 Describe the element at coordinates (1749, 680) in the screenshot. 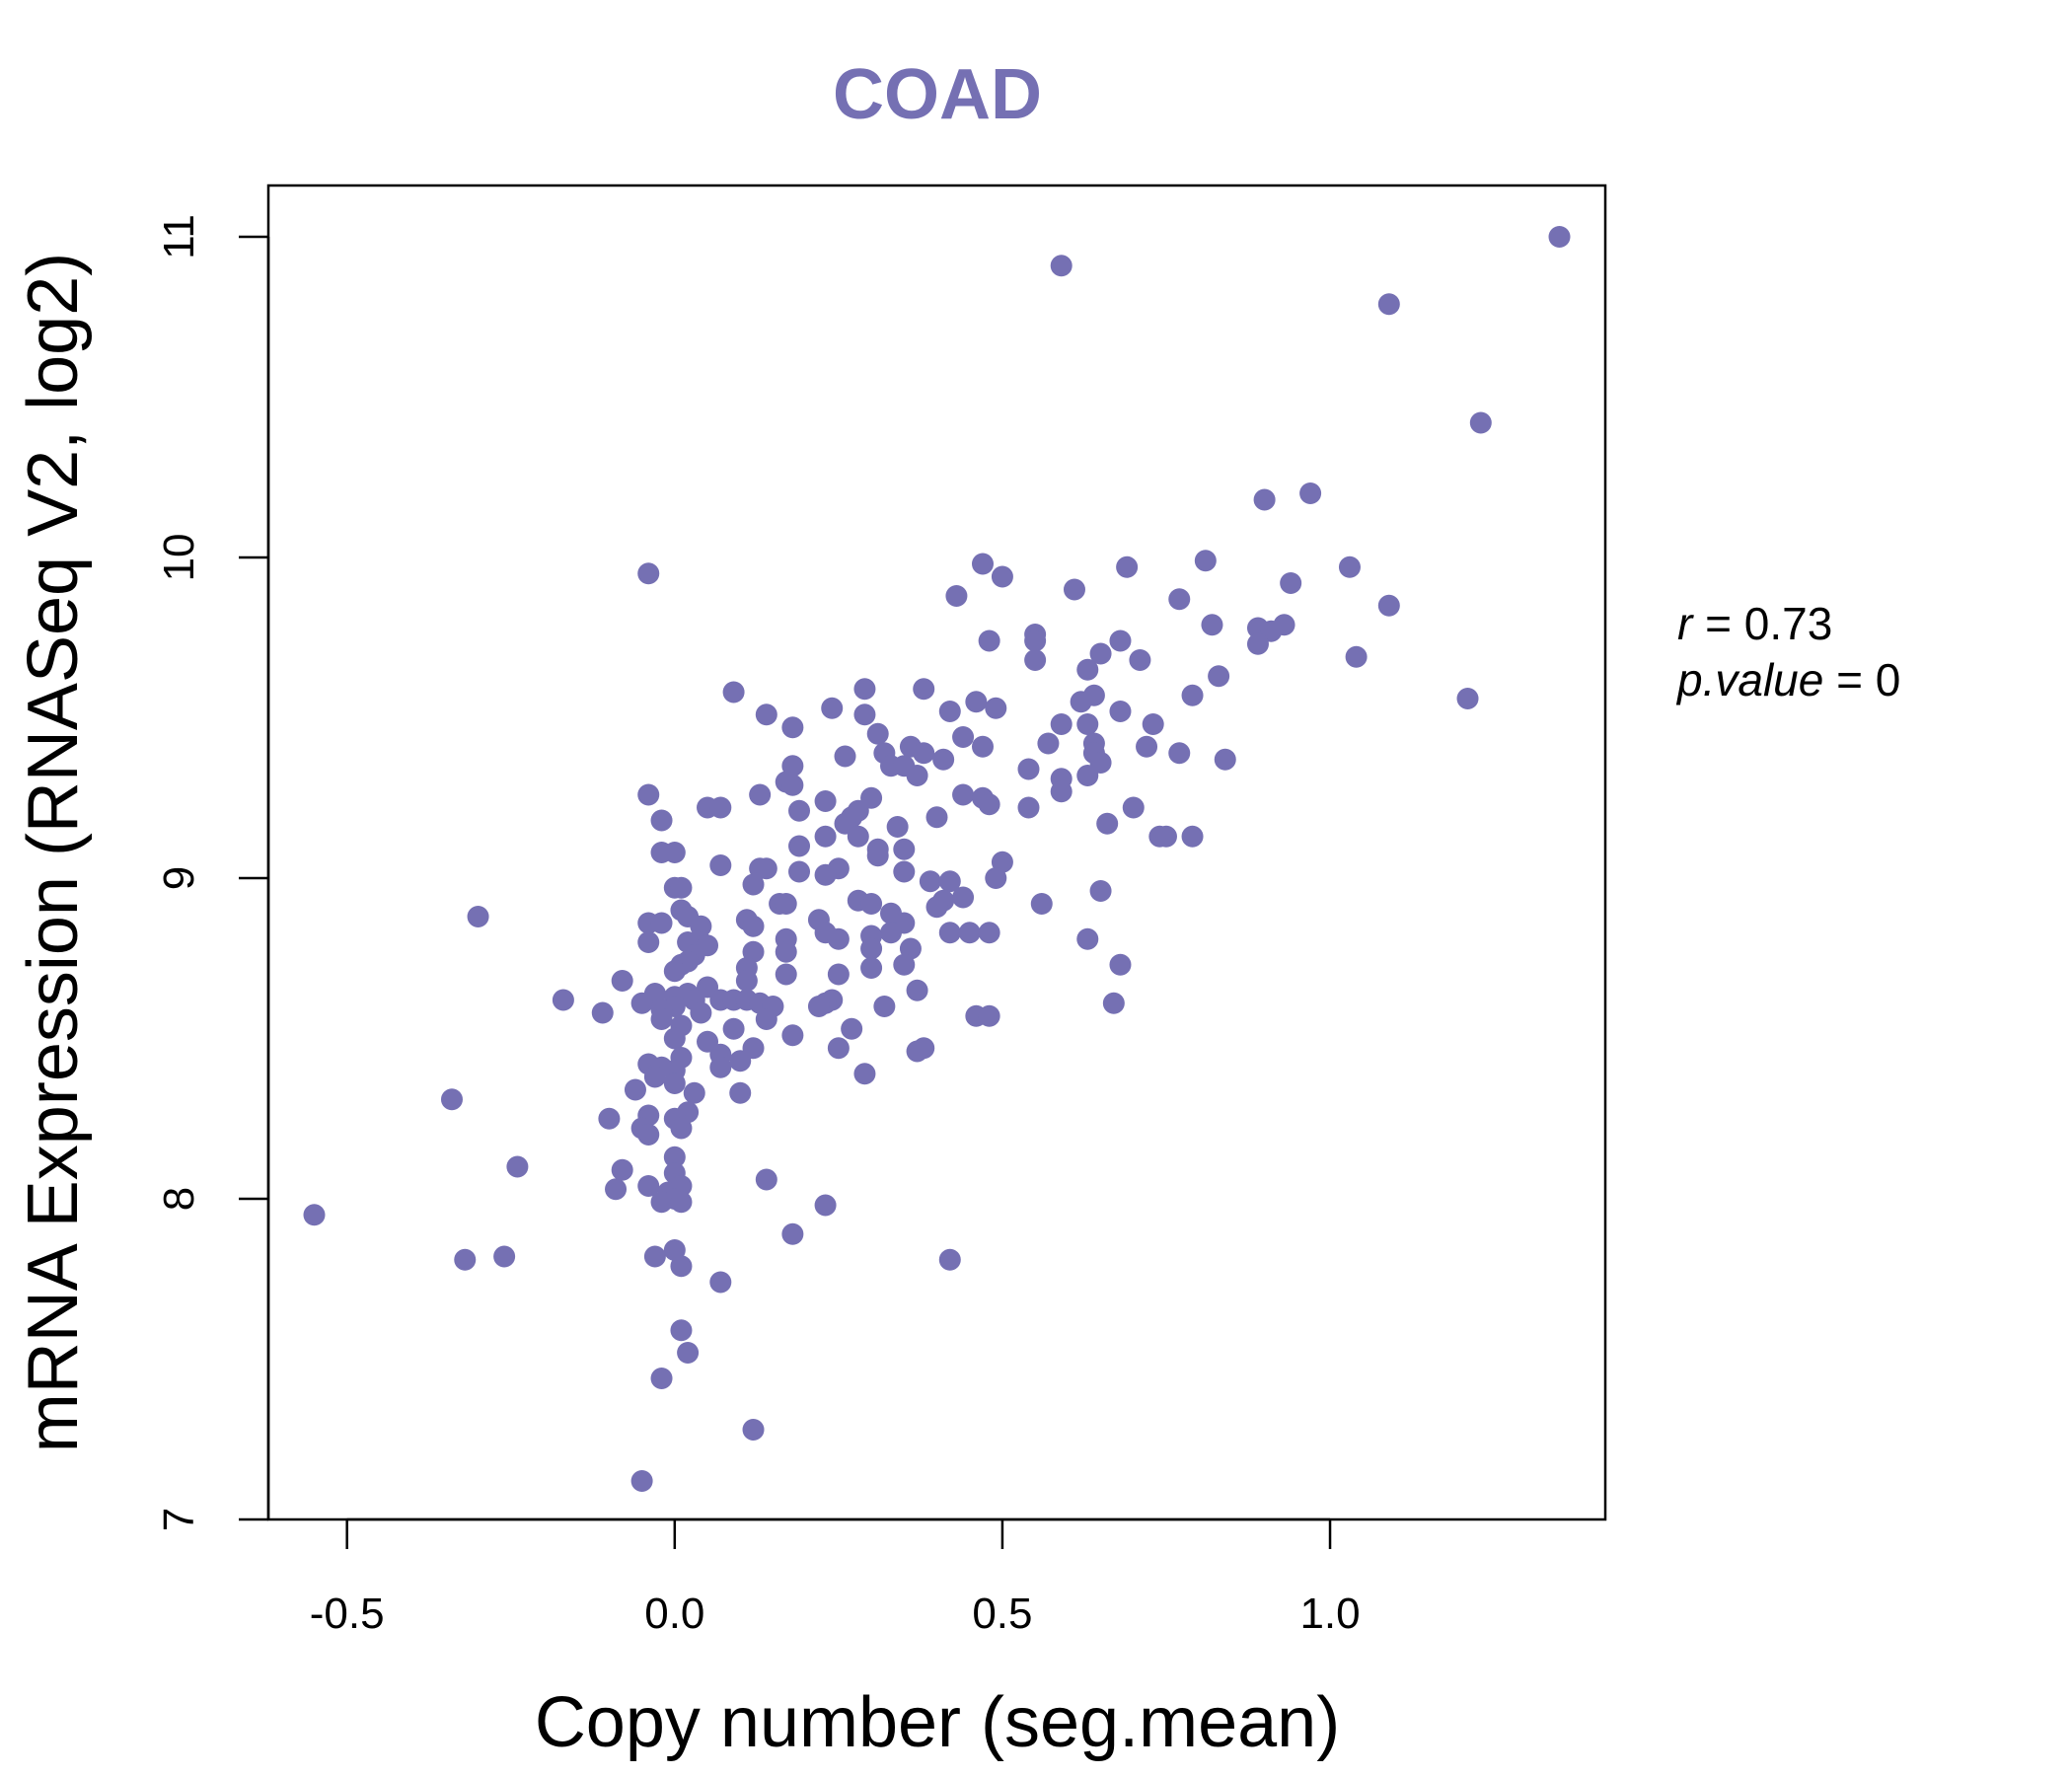

I see `p-symbol: p.value` at that location.